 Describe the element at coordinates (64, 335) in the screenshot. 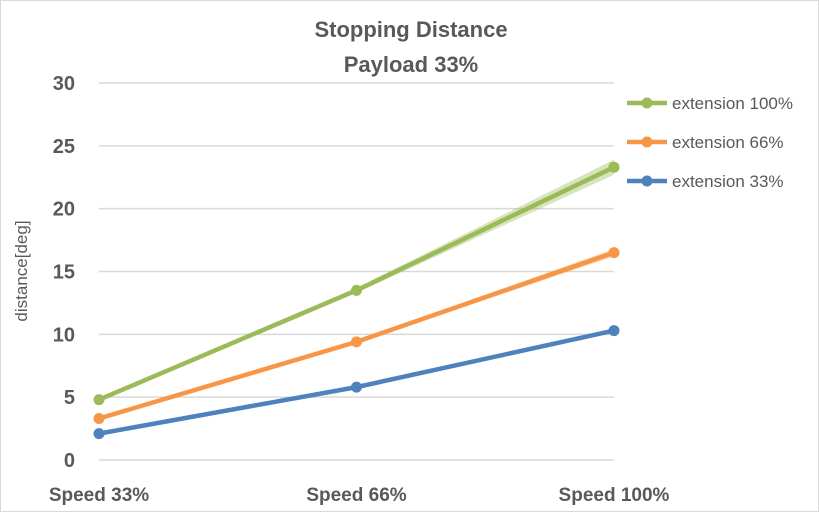

I see `y-tick-label: 10` at that location.